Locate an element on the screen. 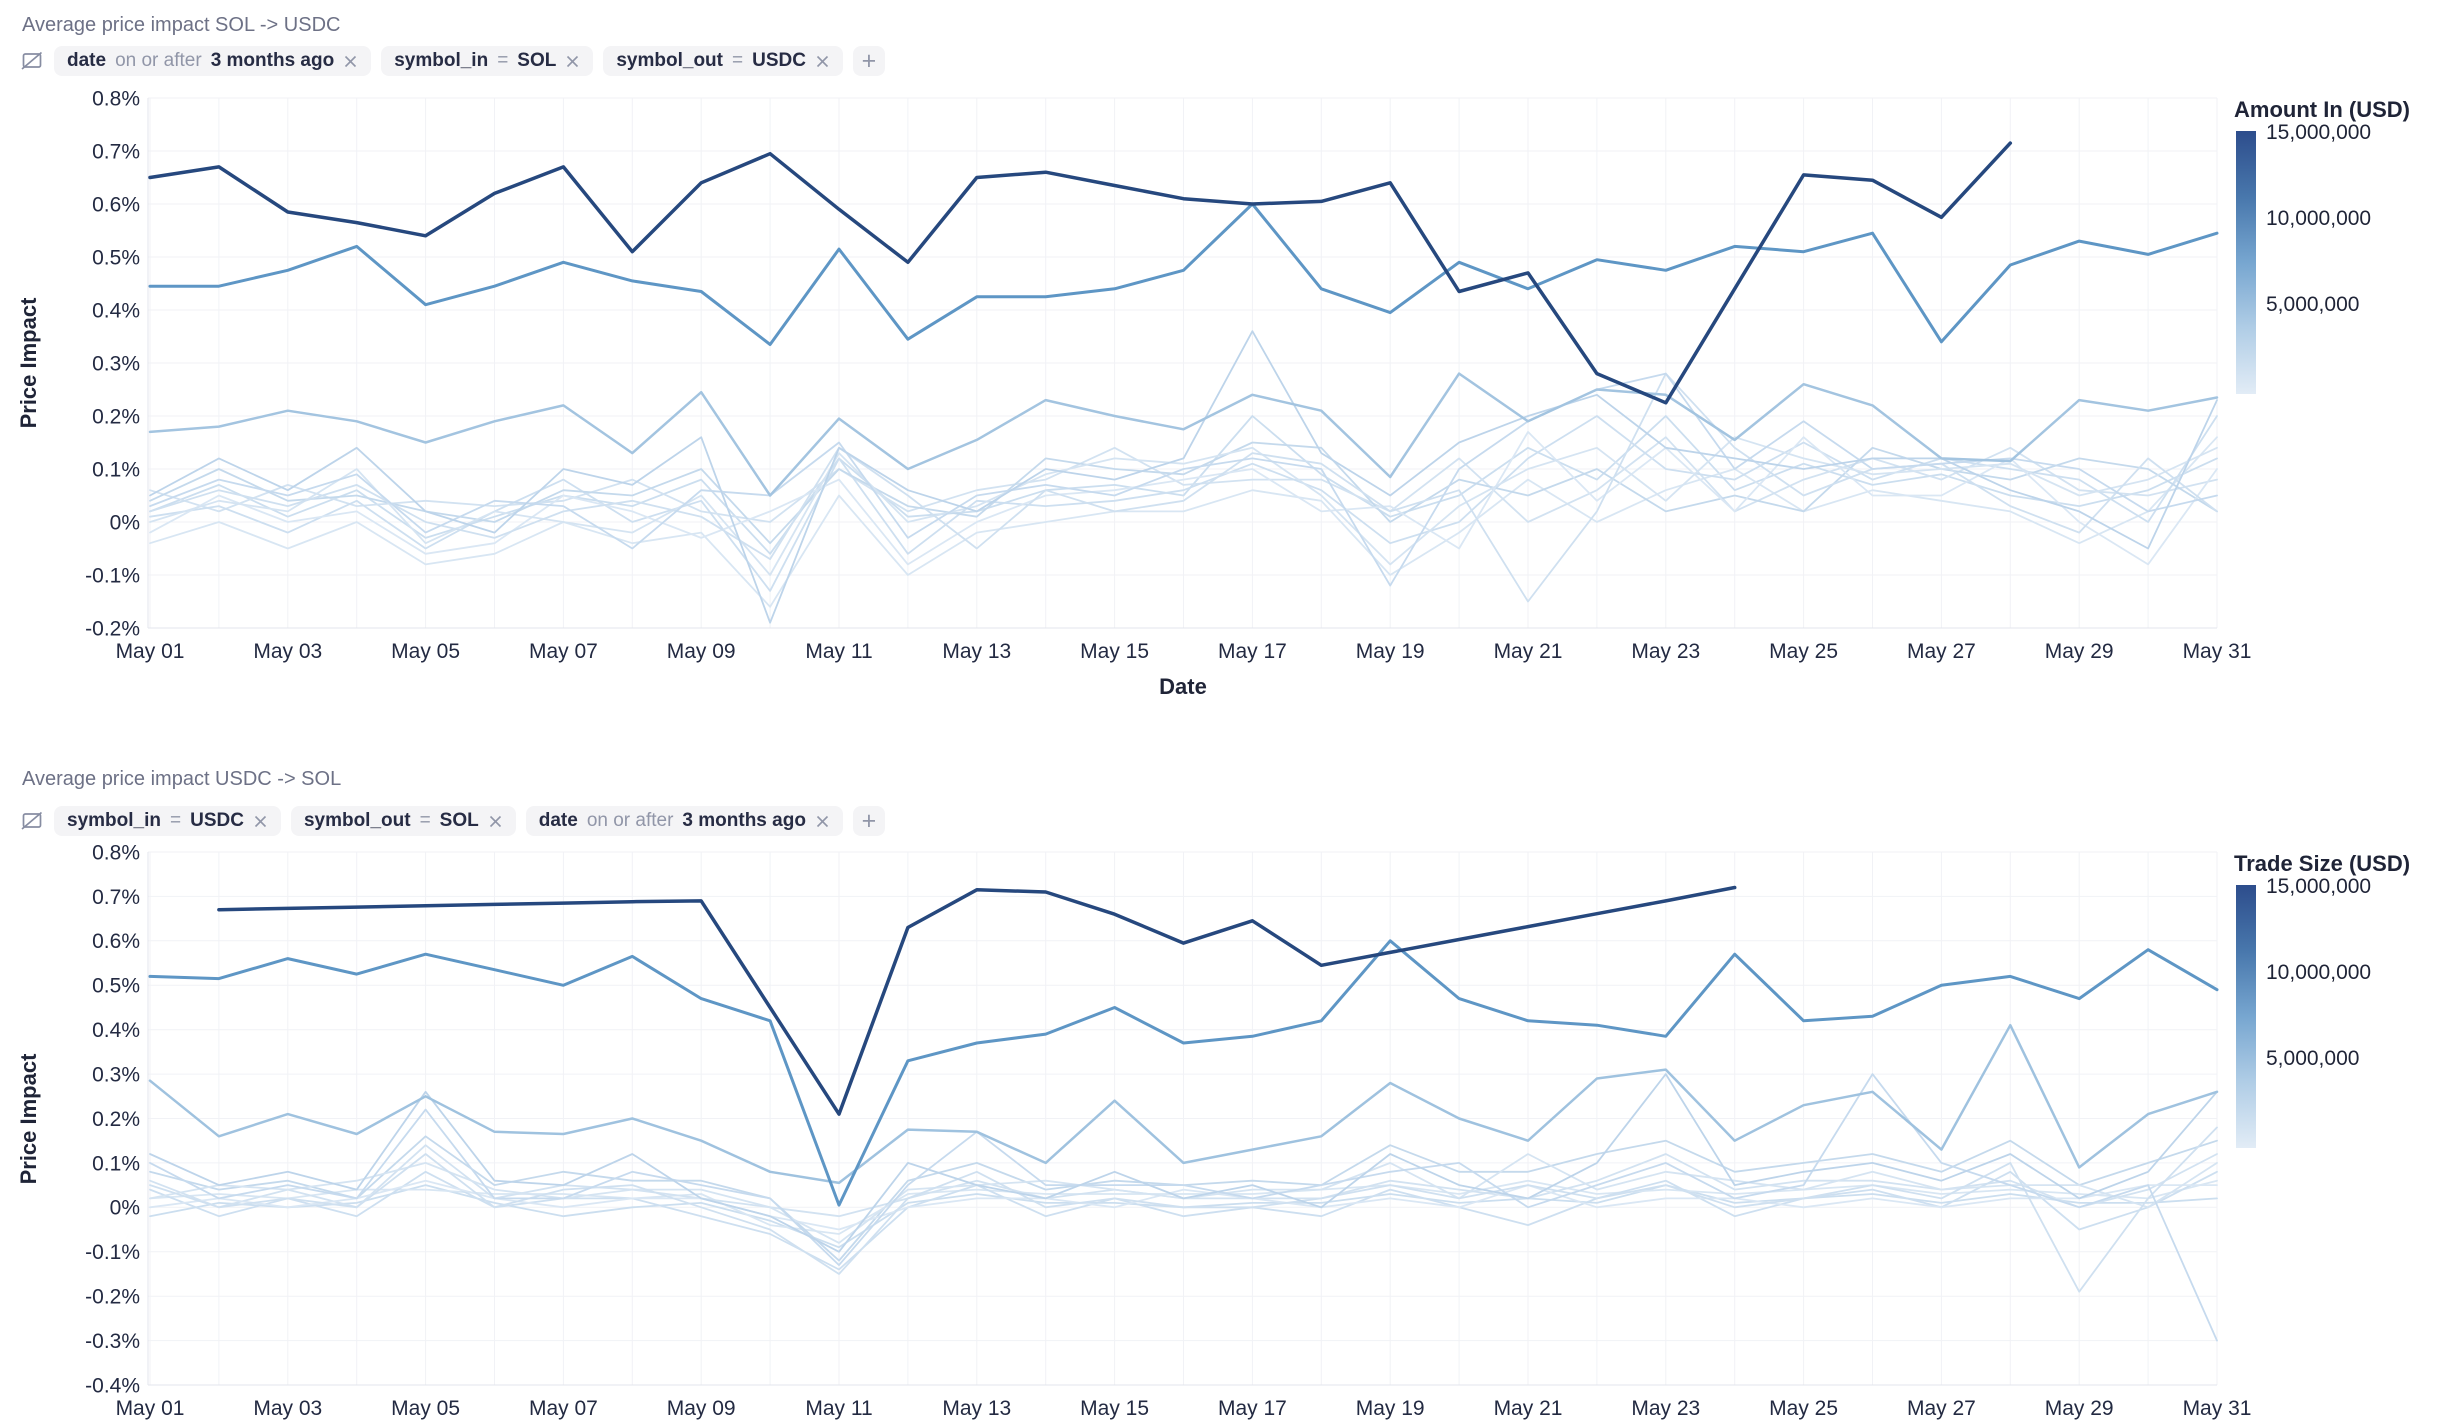 The height and width of the screenshot is (1422, 2438). filter-field: symbol_in is located at coordinates (441, 60).